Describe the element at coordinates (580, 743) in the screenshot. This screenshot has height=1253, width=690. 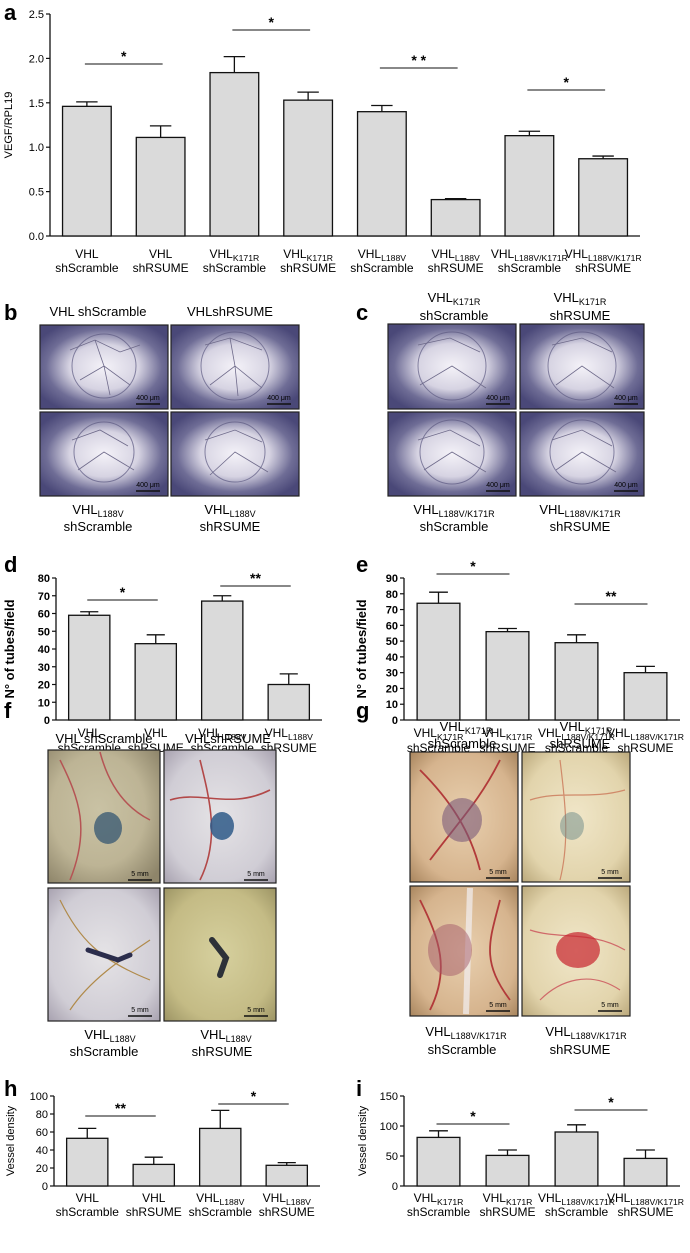
I see `g-label-2b: shRSUME` at that location.